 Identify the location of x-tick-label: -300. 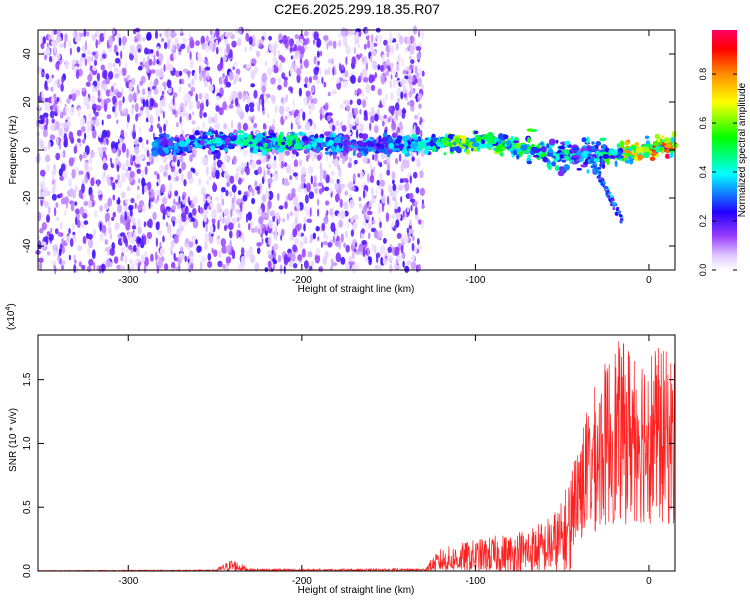
(128, 280).